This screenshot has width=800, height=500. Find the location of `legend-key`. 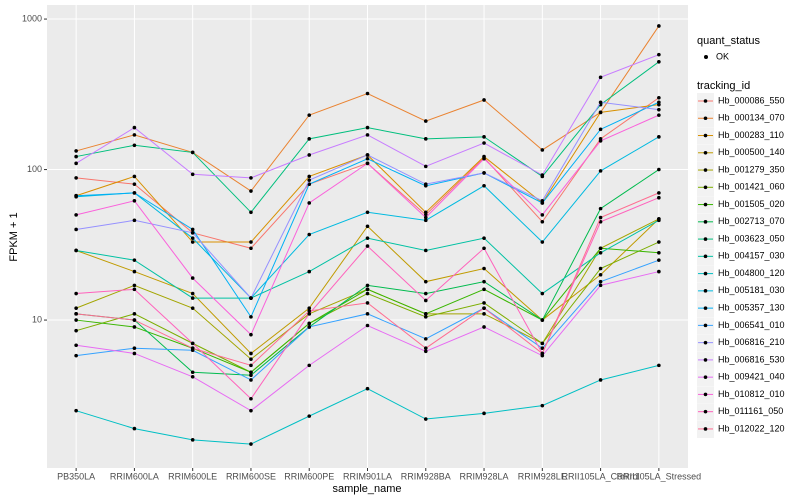

legend-key is located at coordinates (706, 57).